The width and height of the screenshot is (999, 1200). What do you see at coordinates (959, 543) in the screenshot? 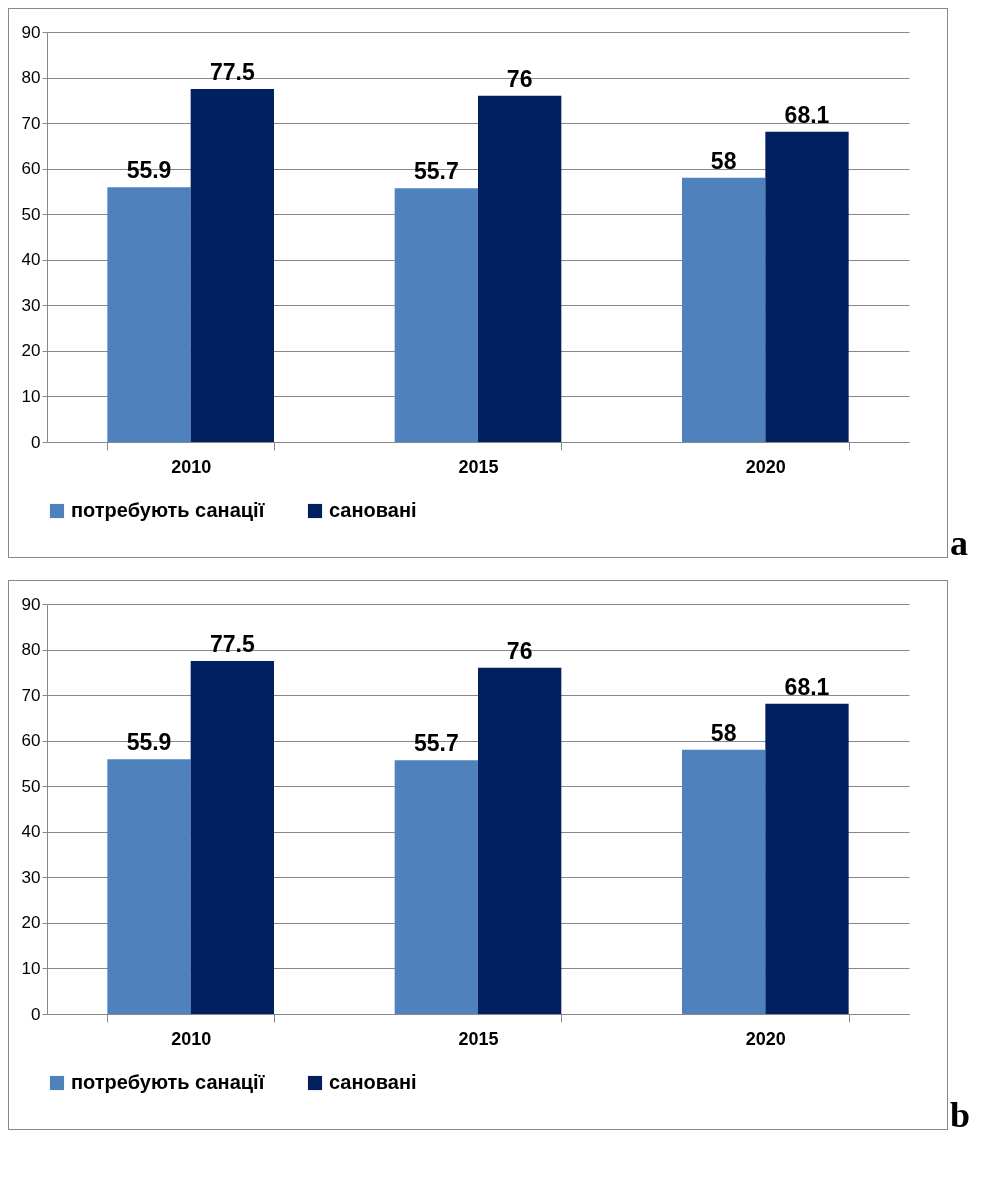
I see `text: a` at bounding box center [959, 543].